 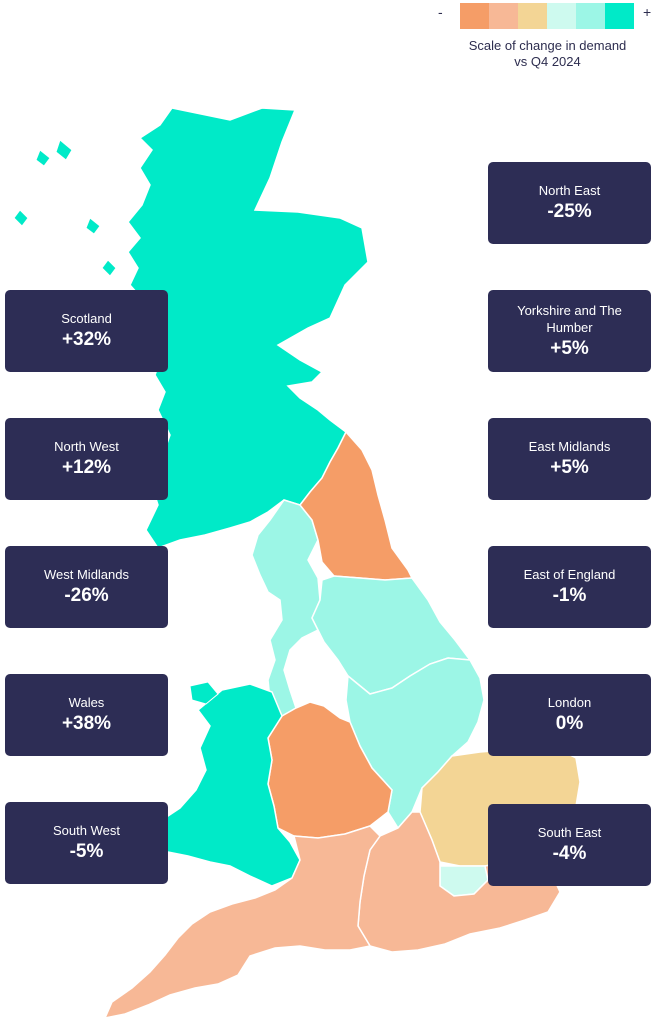 I want to click on card-south-east: South East -4%, so click(x=569, y=845).